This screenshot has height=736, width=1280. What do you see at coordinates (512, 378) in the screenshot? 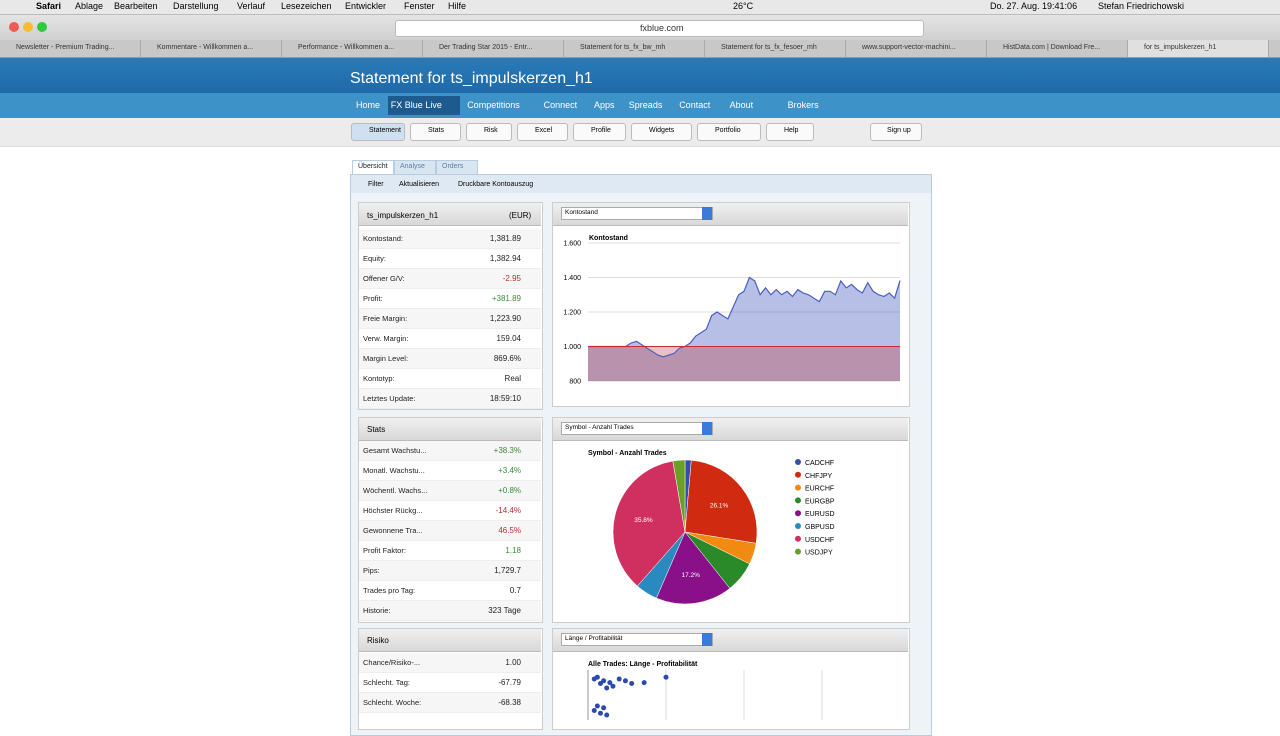
I see `row-value: Real` at bounding box center [512, 378].